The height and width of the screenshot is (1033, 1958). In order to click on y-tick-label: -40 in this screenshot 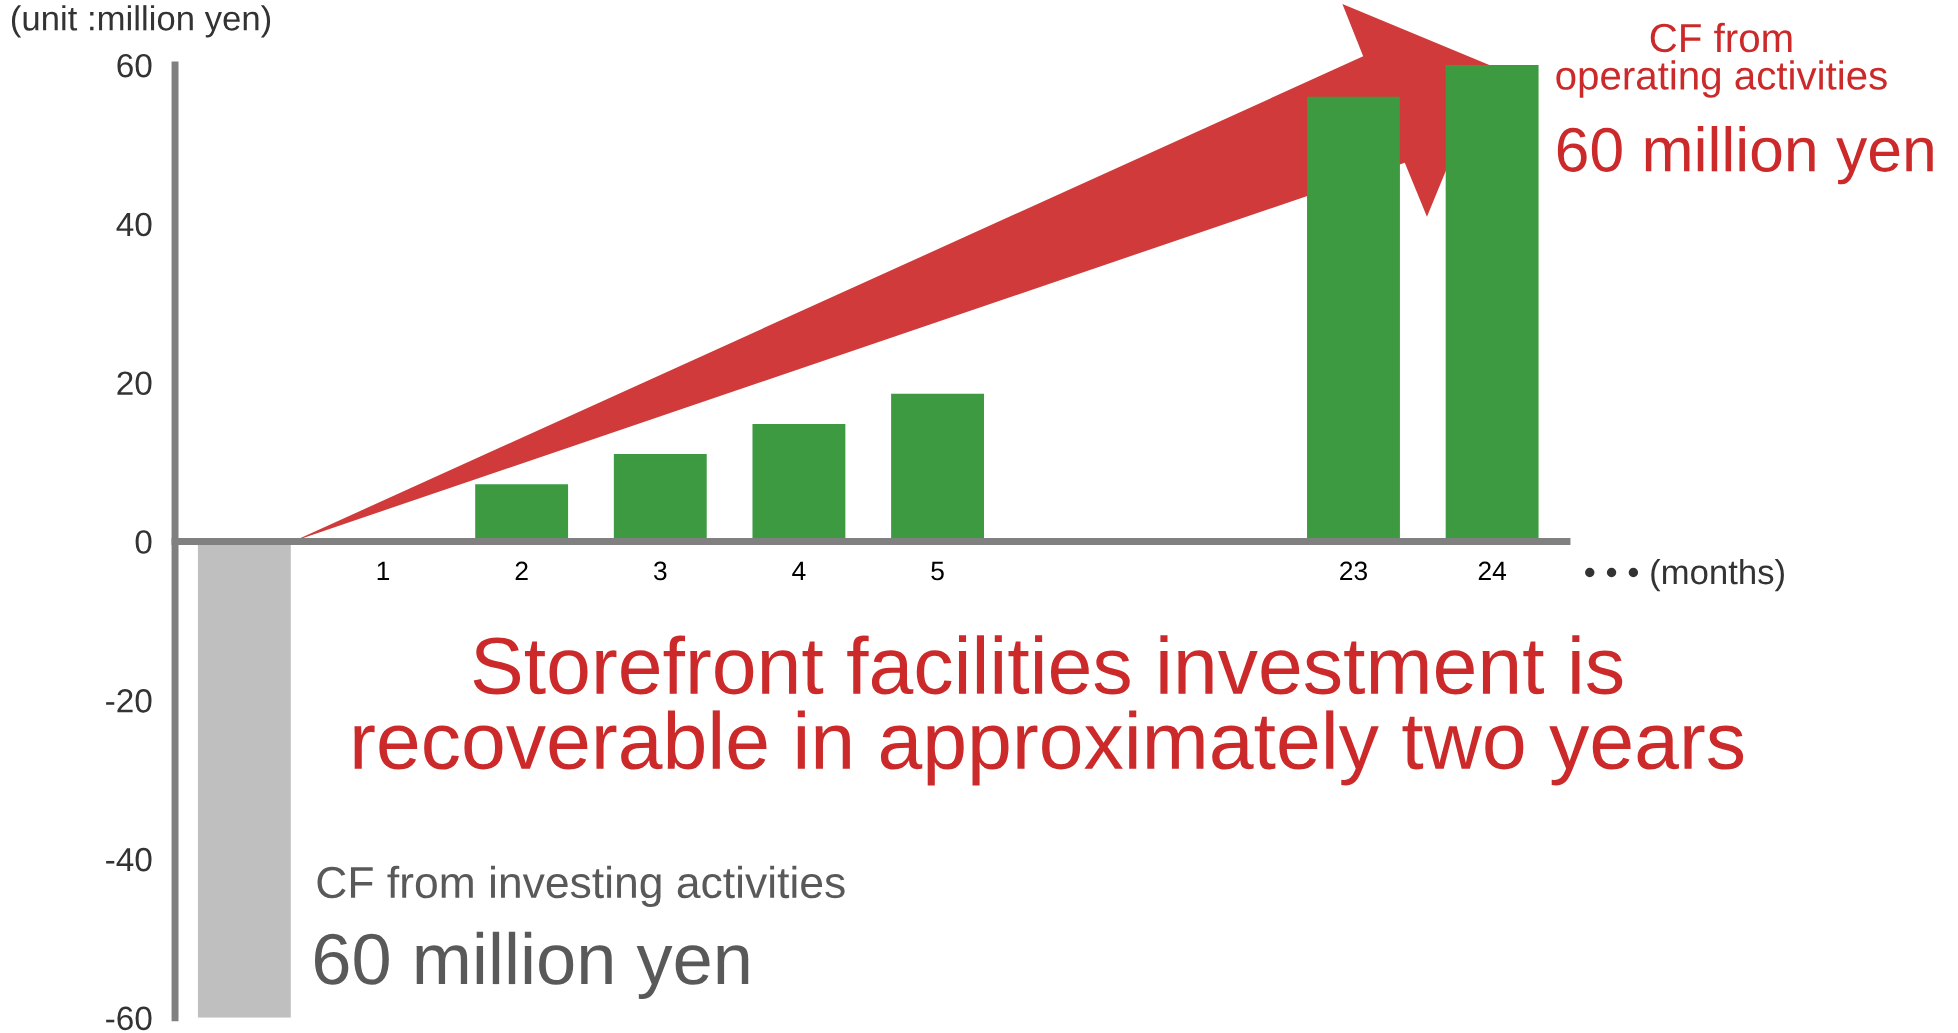, I will do `click(129, 859)`.